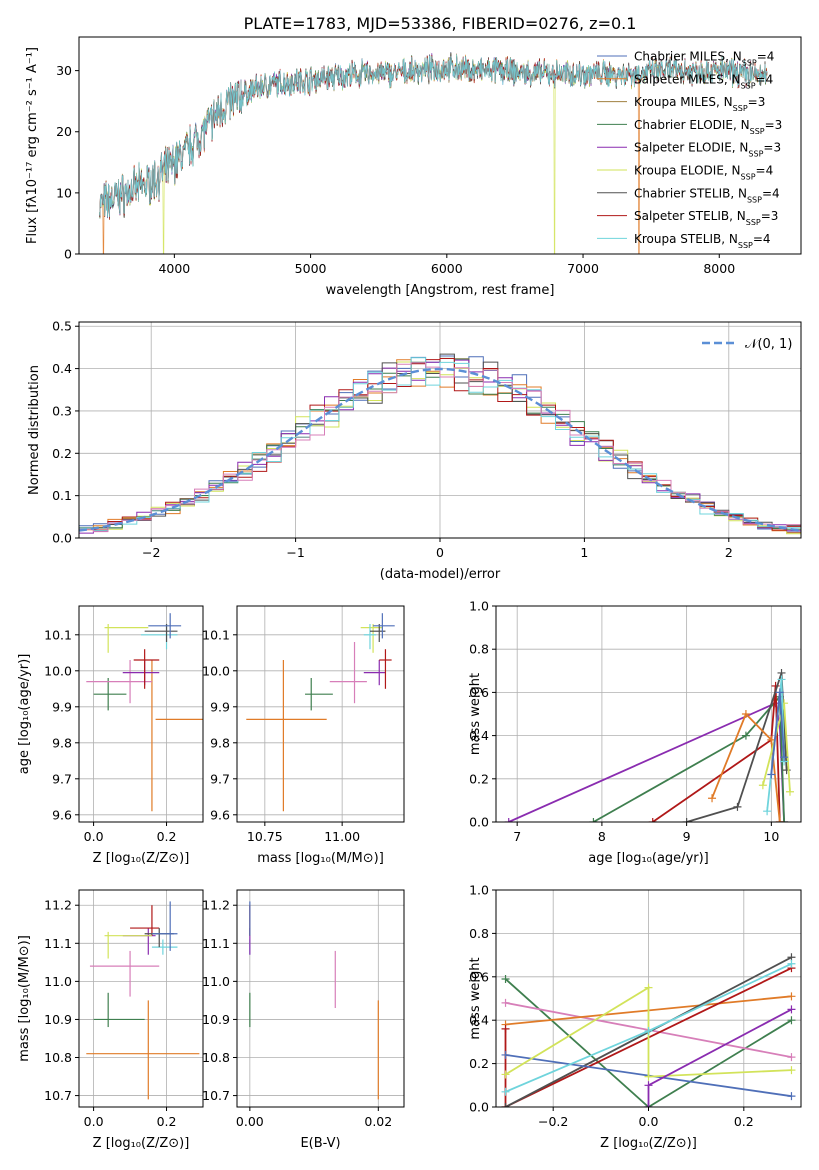 This screenshot has width=819, height=1170. Describe the element at coordinates (174, 268) in the screenshot. I see `x-tick-label: 4000` at that location.